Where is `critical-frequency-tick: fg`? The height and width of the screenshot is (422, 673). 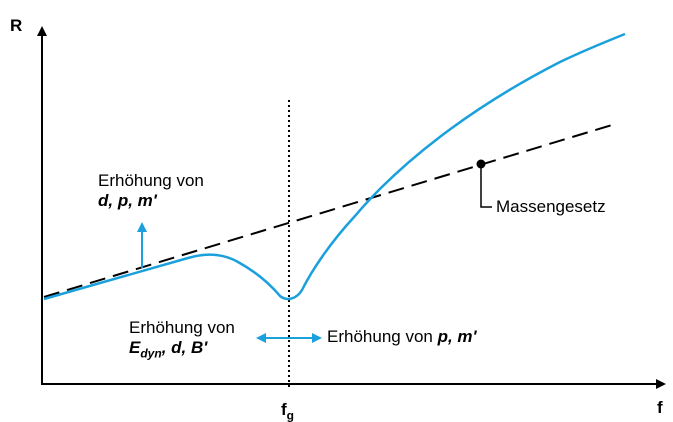 critical-frequency-tick: fg is located at coordinates (287, 411).